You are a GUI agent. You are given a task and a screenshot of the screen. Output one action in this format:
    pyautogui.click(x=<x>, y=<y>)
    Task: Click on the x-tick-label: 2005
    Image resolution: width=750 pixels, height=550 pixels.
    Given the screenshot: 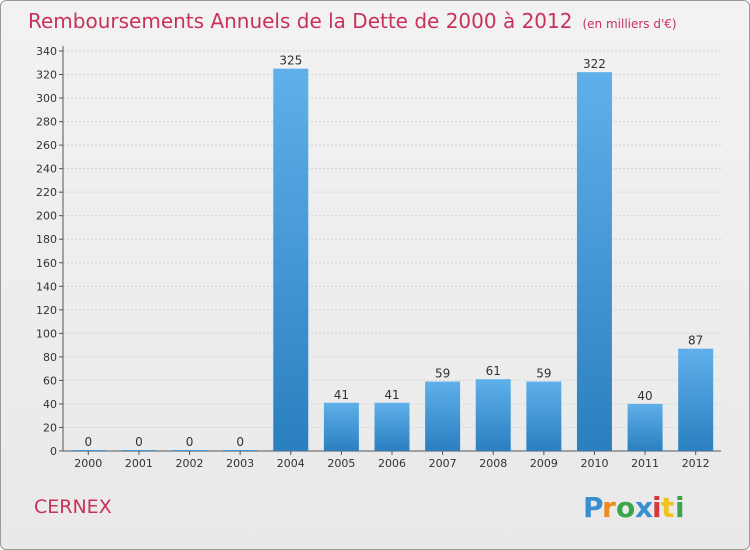 What is the action you would take?
    pyautogui.click(x=341, y=463)
    